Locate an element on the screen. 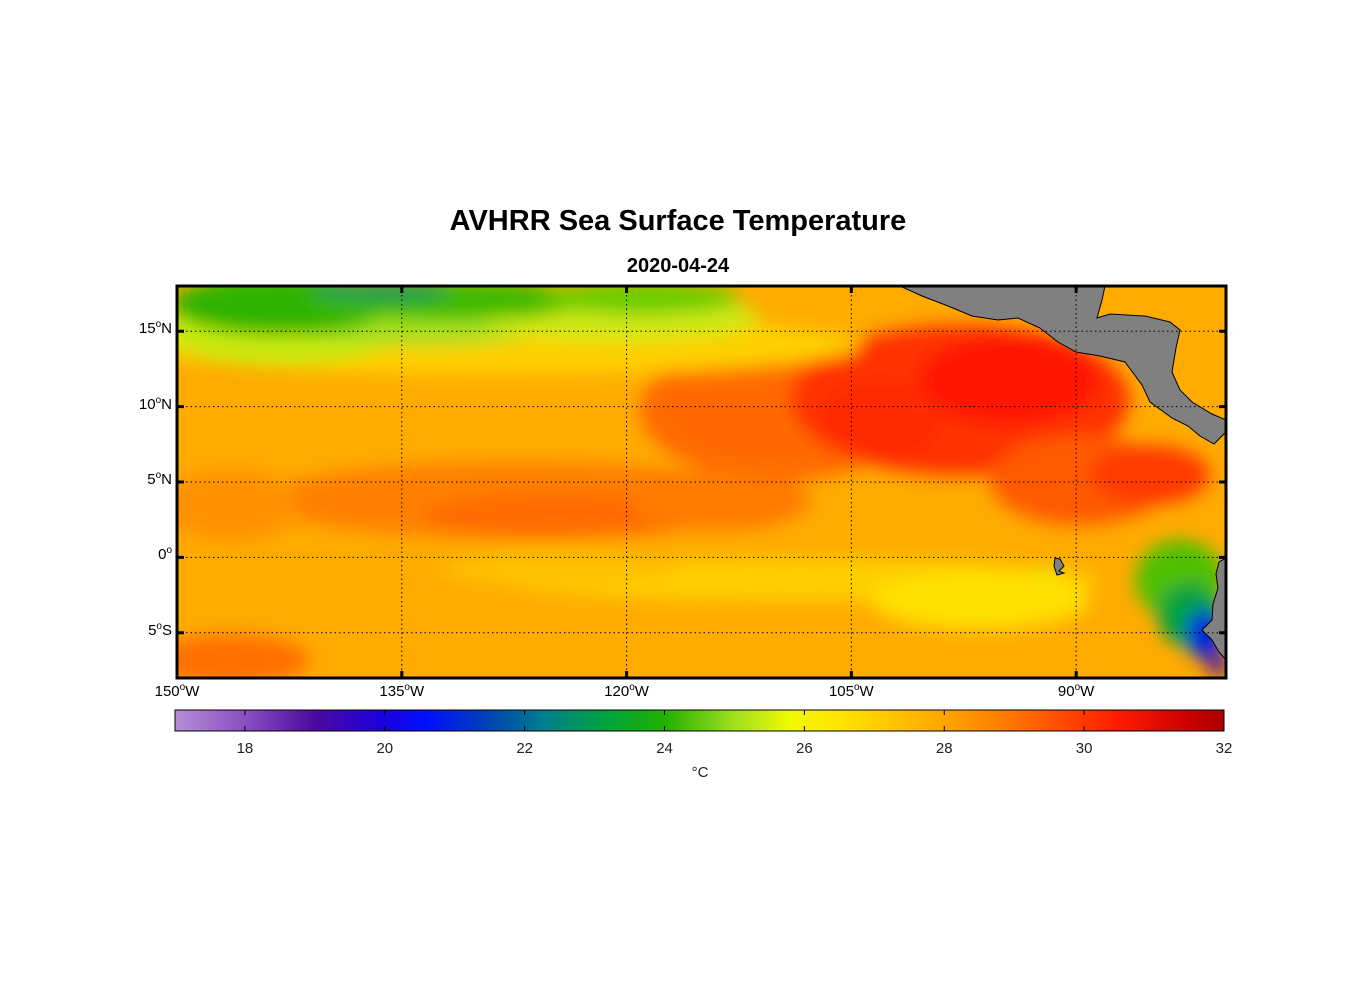 The image size is (1356, 1000). south-america-land is located at coordinates (1213, 609).